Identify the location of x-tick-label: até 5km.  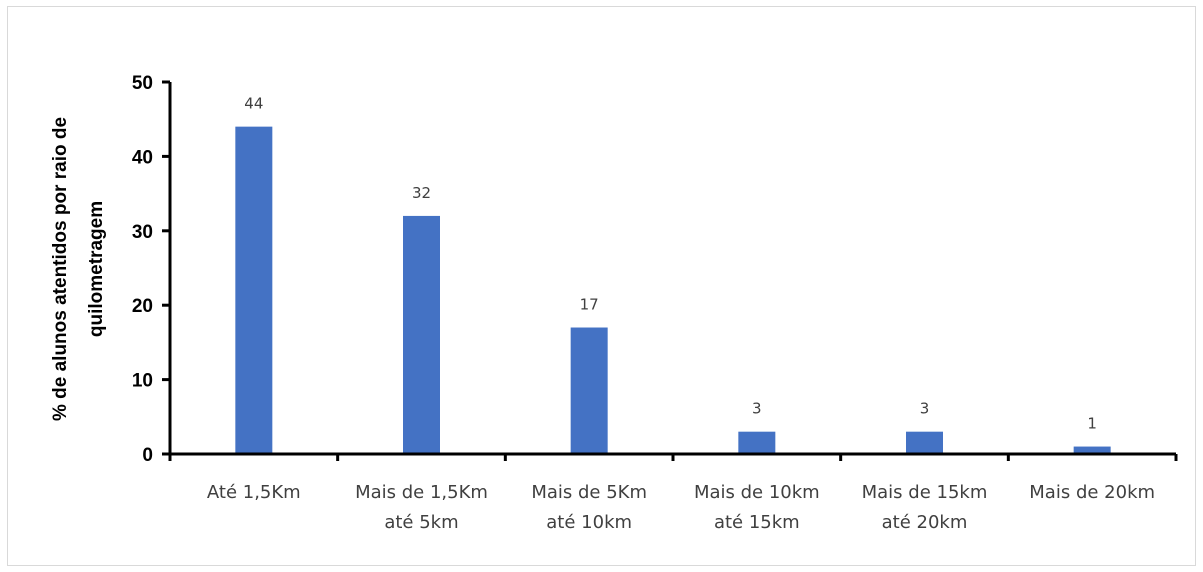
(421, 522).